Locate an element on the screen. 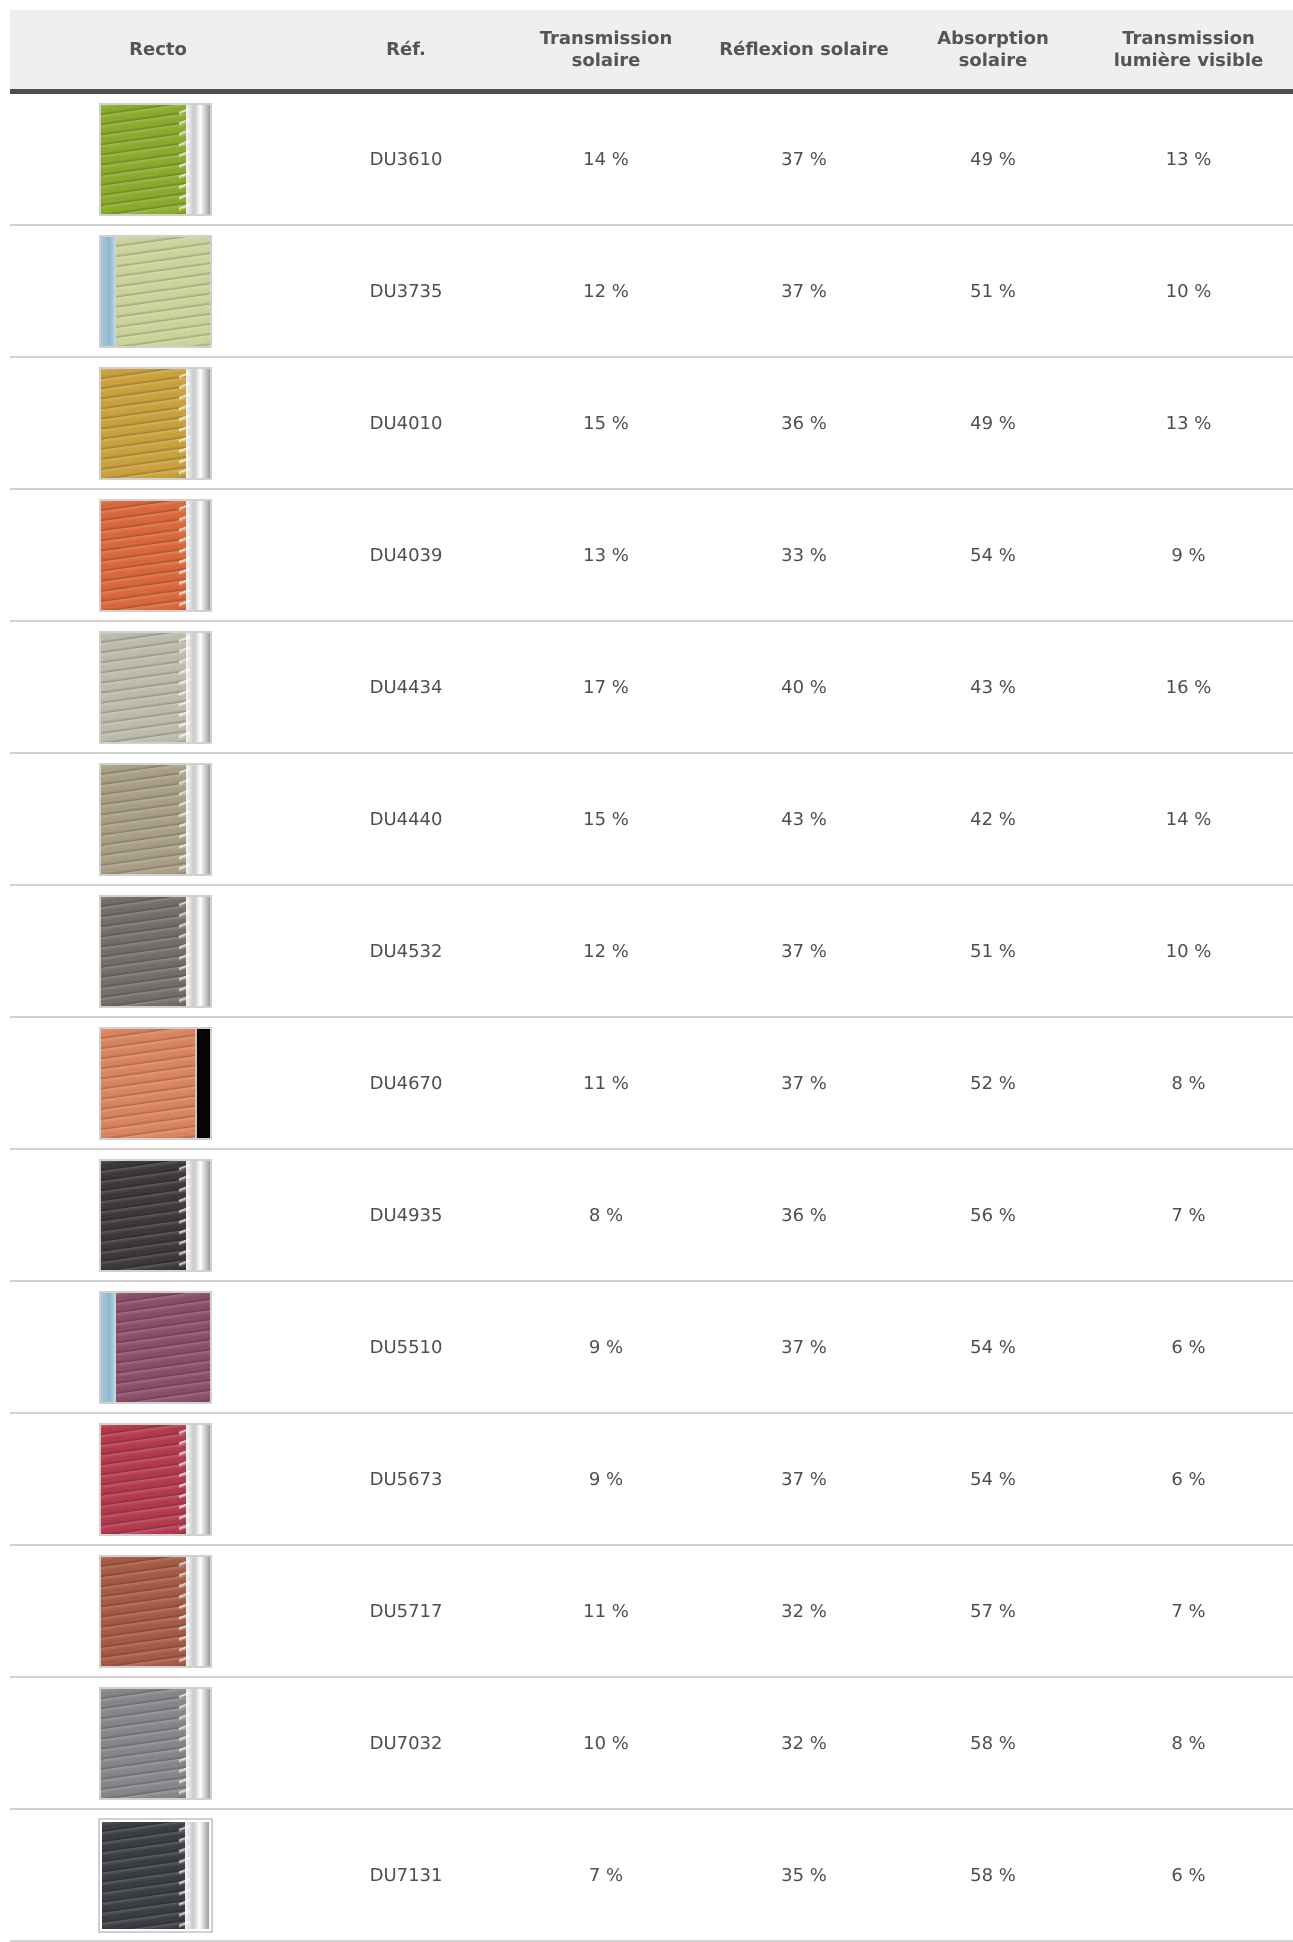 This screenshot has width=1293, height=1942. absorption-solaire-cell: 57 % is located at coordinates (993, 1611).